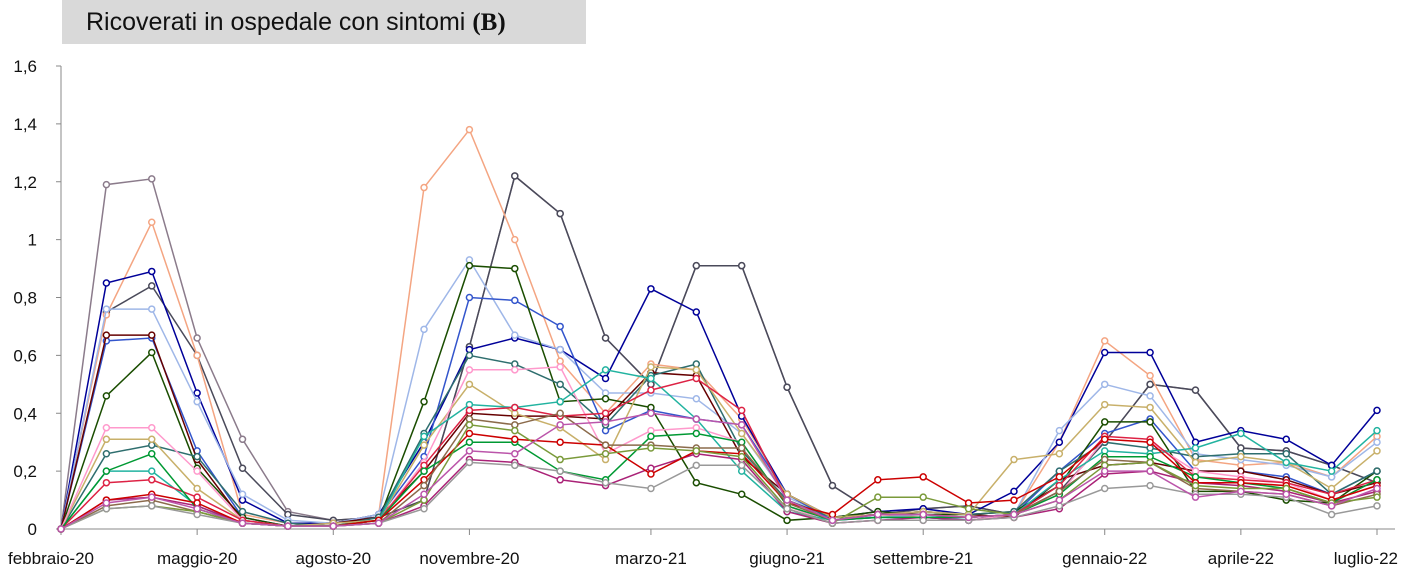 The height and width of the screenshot is (581, 1411). What do you see at coordinates (32, 240) in the screenshot?
I see `y-tick-label: 1` at bounding box center [32, 240].